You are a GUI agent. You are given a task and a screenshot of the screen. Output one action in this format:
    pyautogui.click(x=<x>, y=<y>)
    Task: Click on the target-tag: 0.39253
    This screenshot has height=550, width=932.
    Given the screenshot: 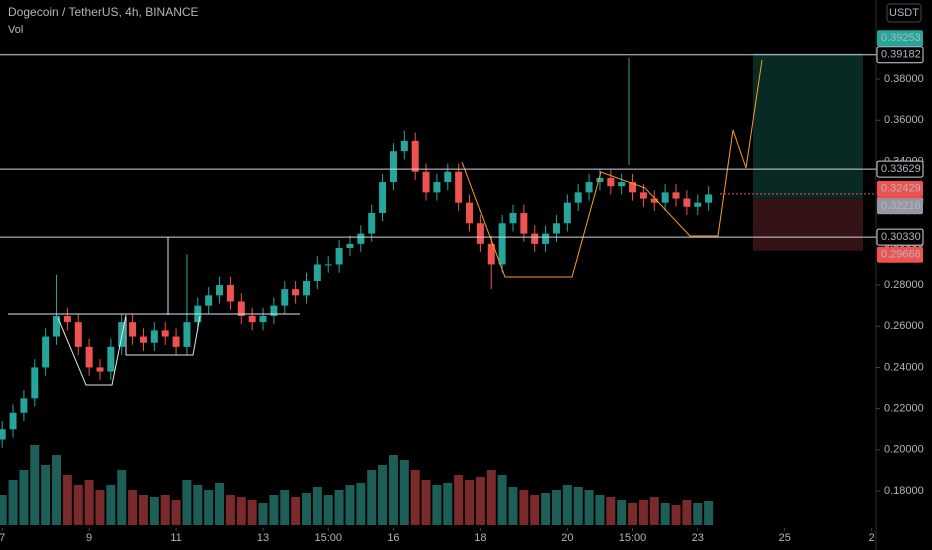 What is the action you would take?
    pyautogui.click(x=901, y=38)
    